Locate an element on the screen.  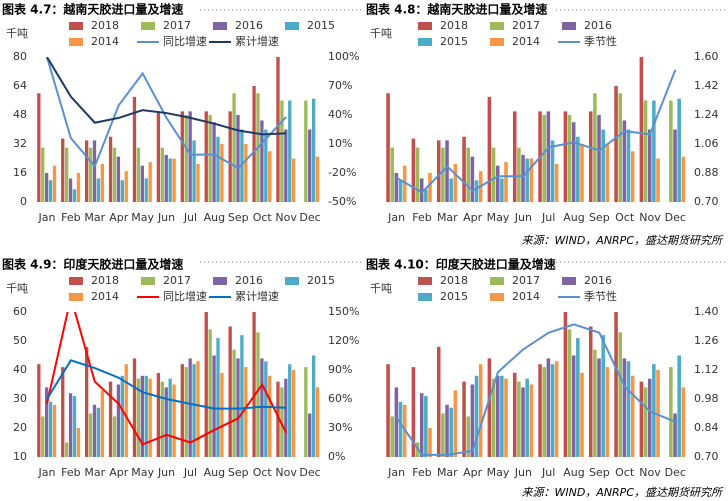
legend-label: 2016 is located at coordinates (598, 25).